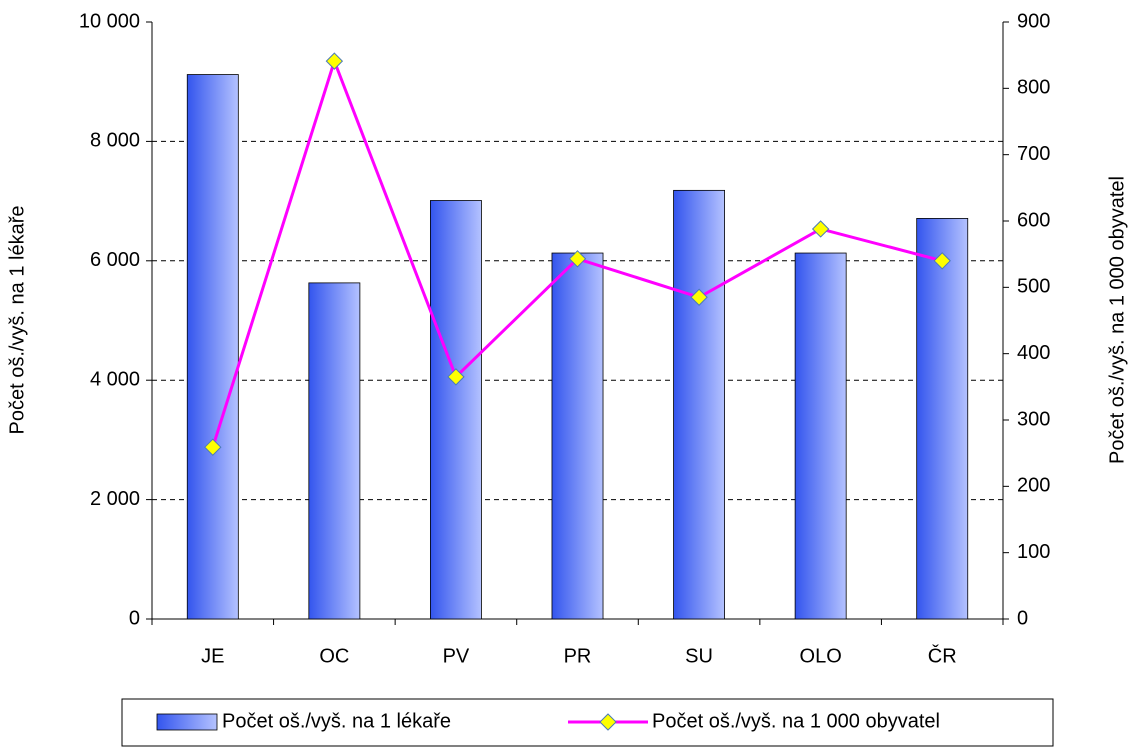 The width and height of the screenshot is (1136, 754). I want to click on y-tick-label: 6 000, so click(115, 260).